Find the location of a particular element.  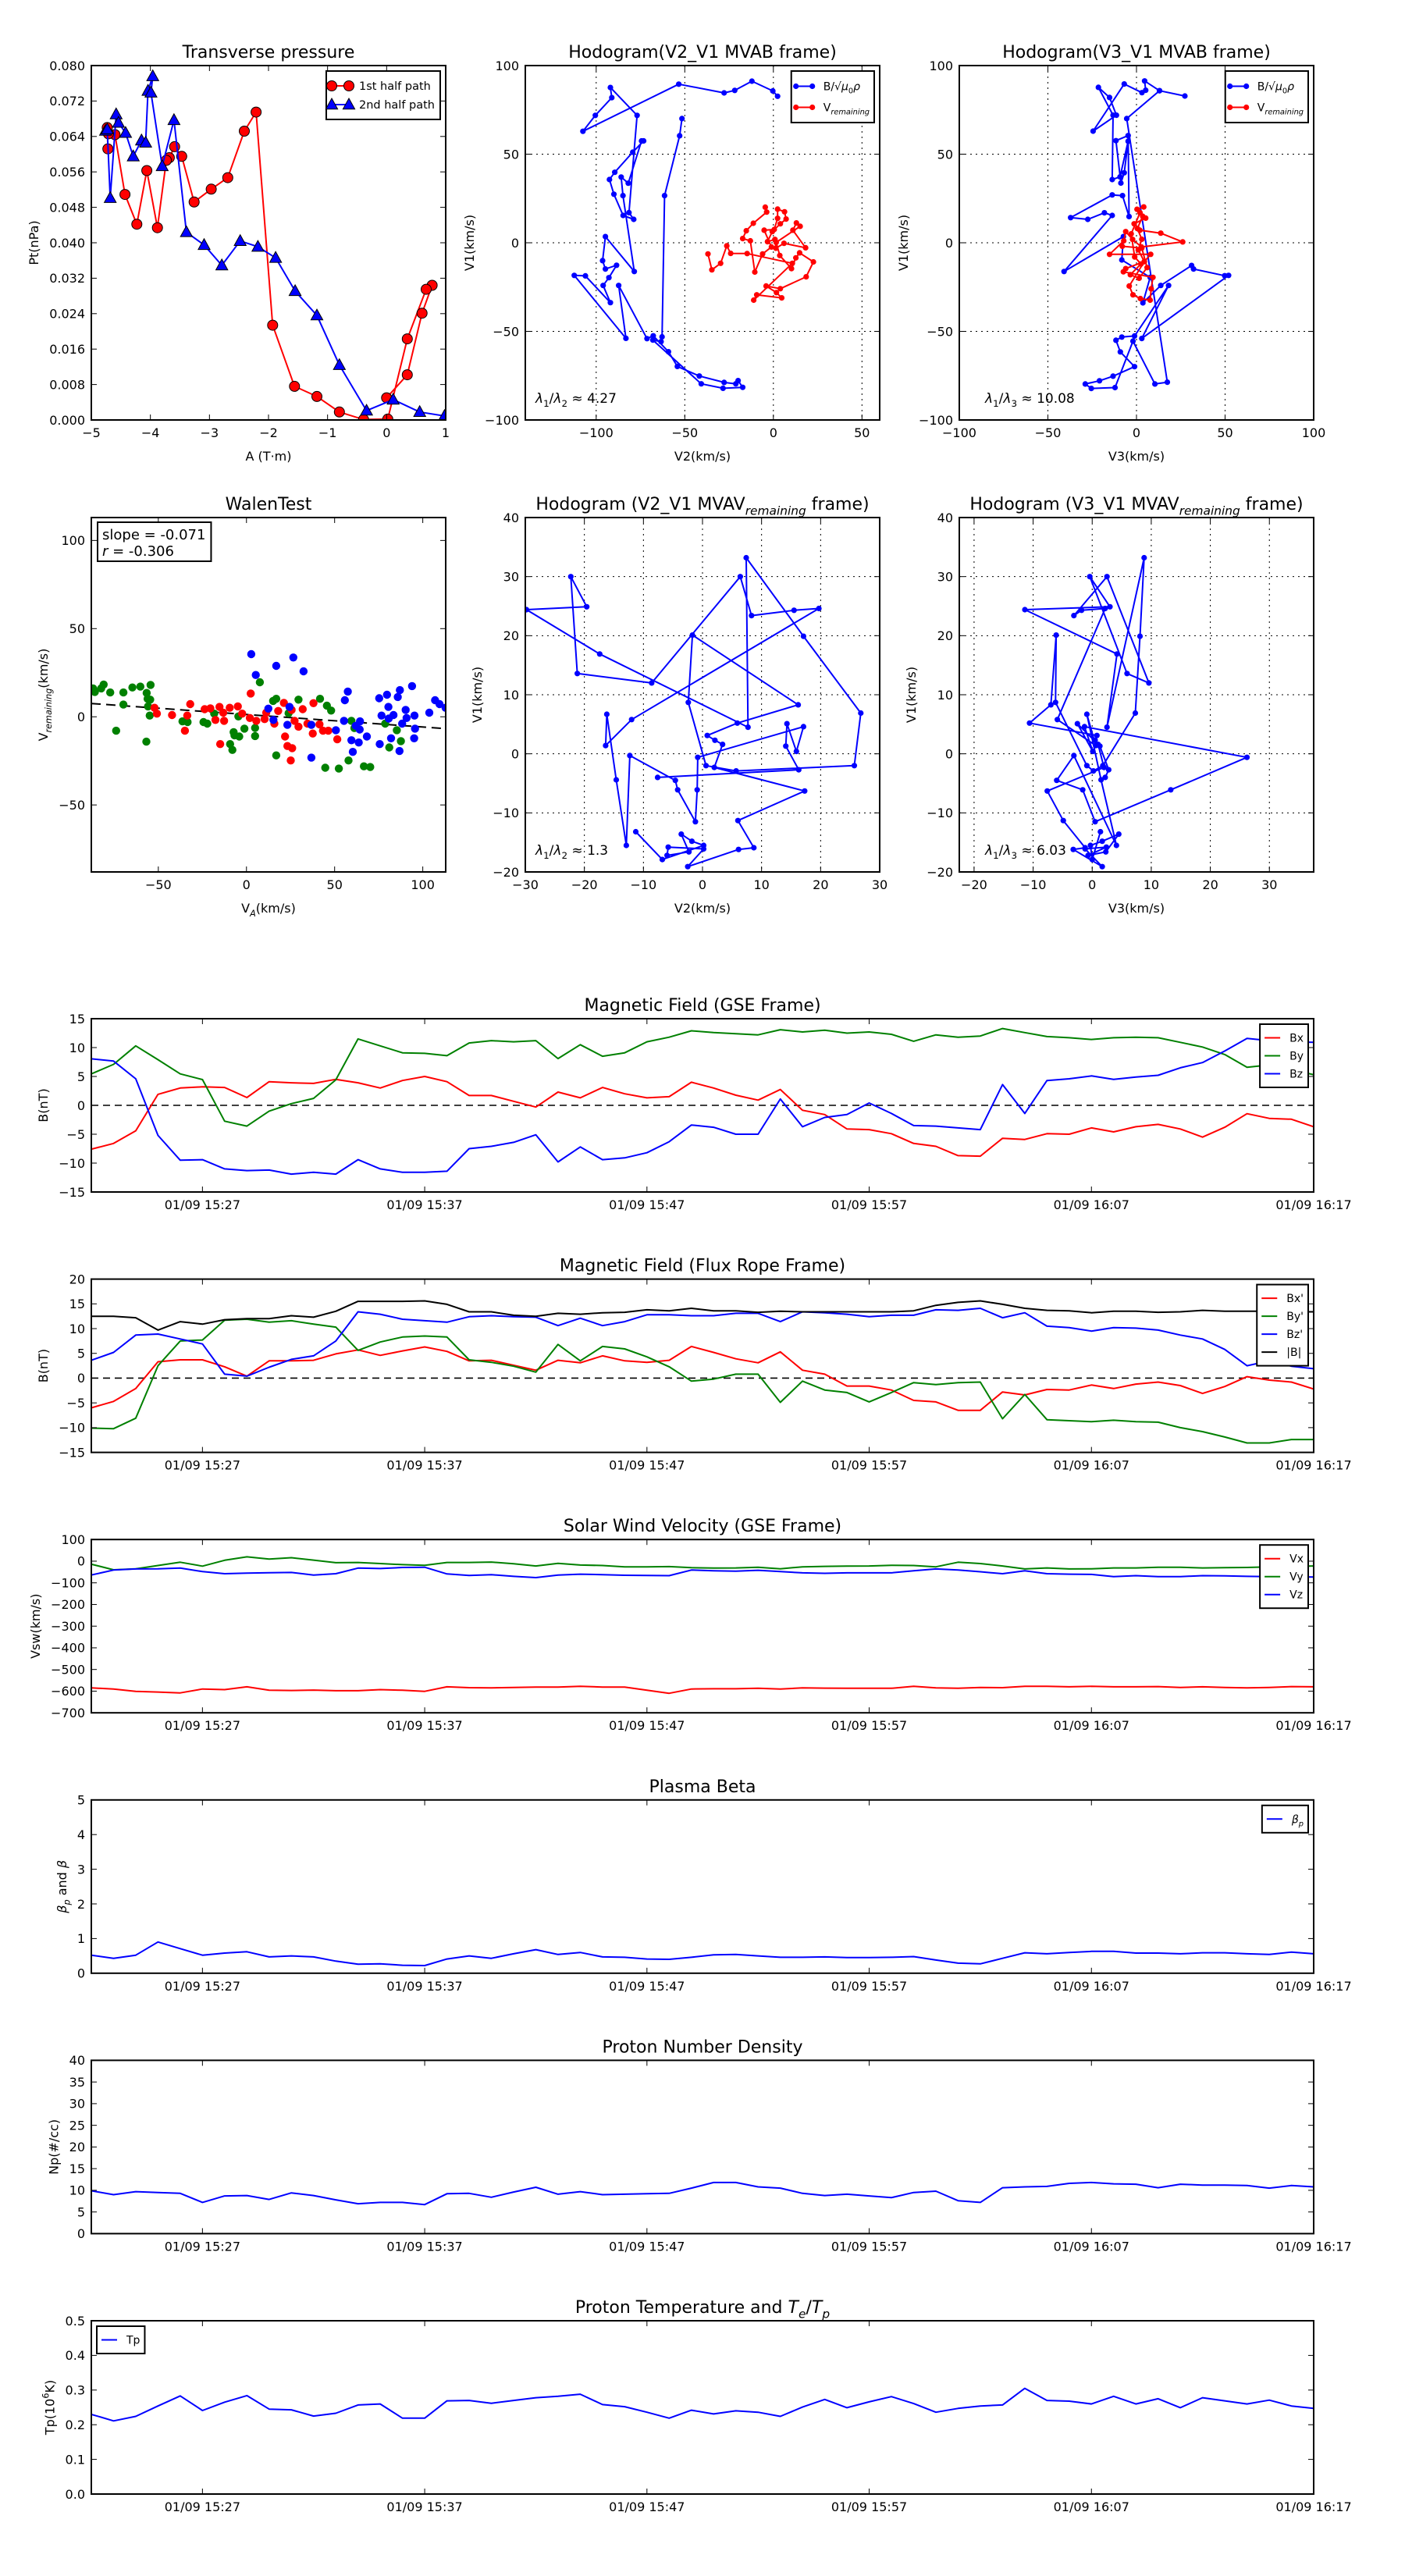

legend: 1st half path 2nd half path is located at coordinates (383, 95).